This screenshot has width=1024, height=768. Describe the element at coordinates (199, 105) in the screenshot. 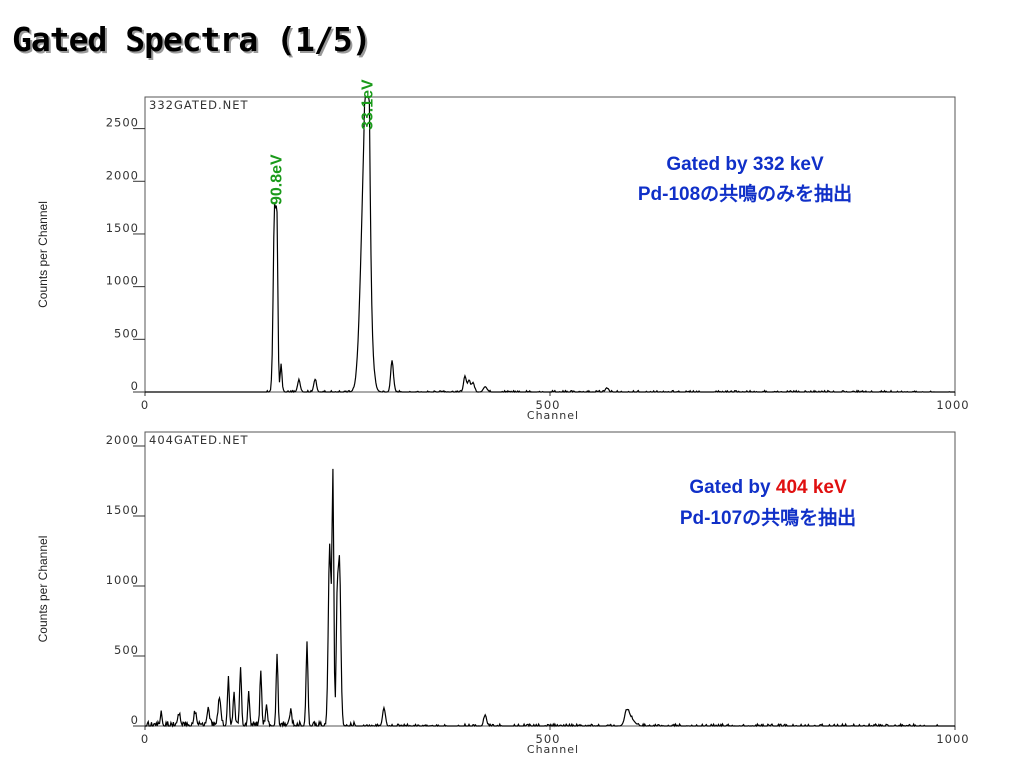

I see `plot-file-title: 332GATED.NET` at that location.